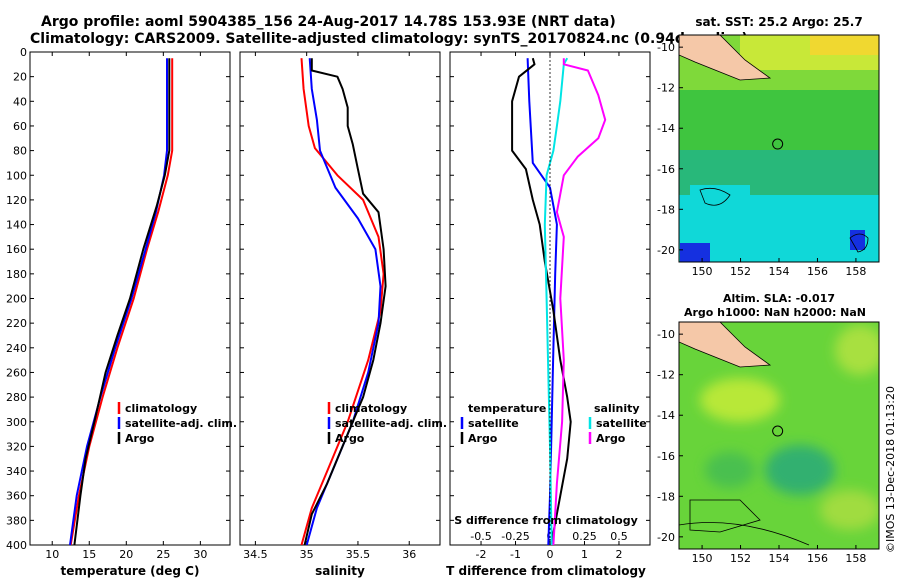 The image size is (900, 580). What do you see at coordinates (725, 58) in the screenshot?
I see `sst-coastline` at bounding box center [725, 58].